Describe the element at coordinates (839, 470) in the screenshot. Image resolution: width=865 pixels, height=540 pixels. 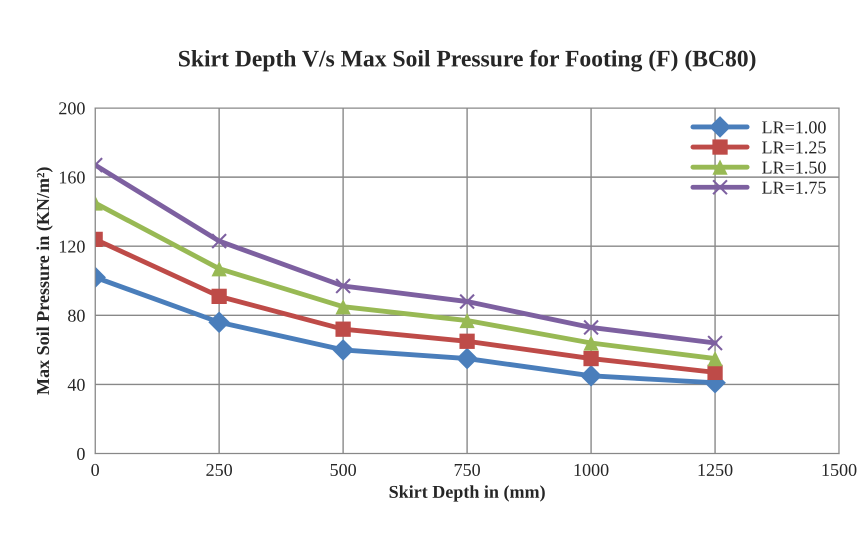
I see `x-tick-label: 1500` at that location.